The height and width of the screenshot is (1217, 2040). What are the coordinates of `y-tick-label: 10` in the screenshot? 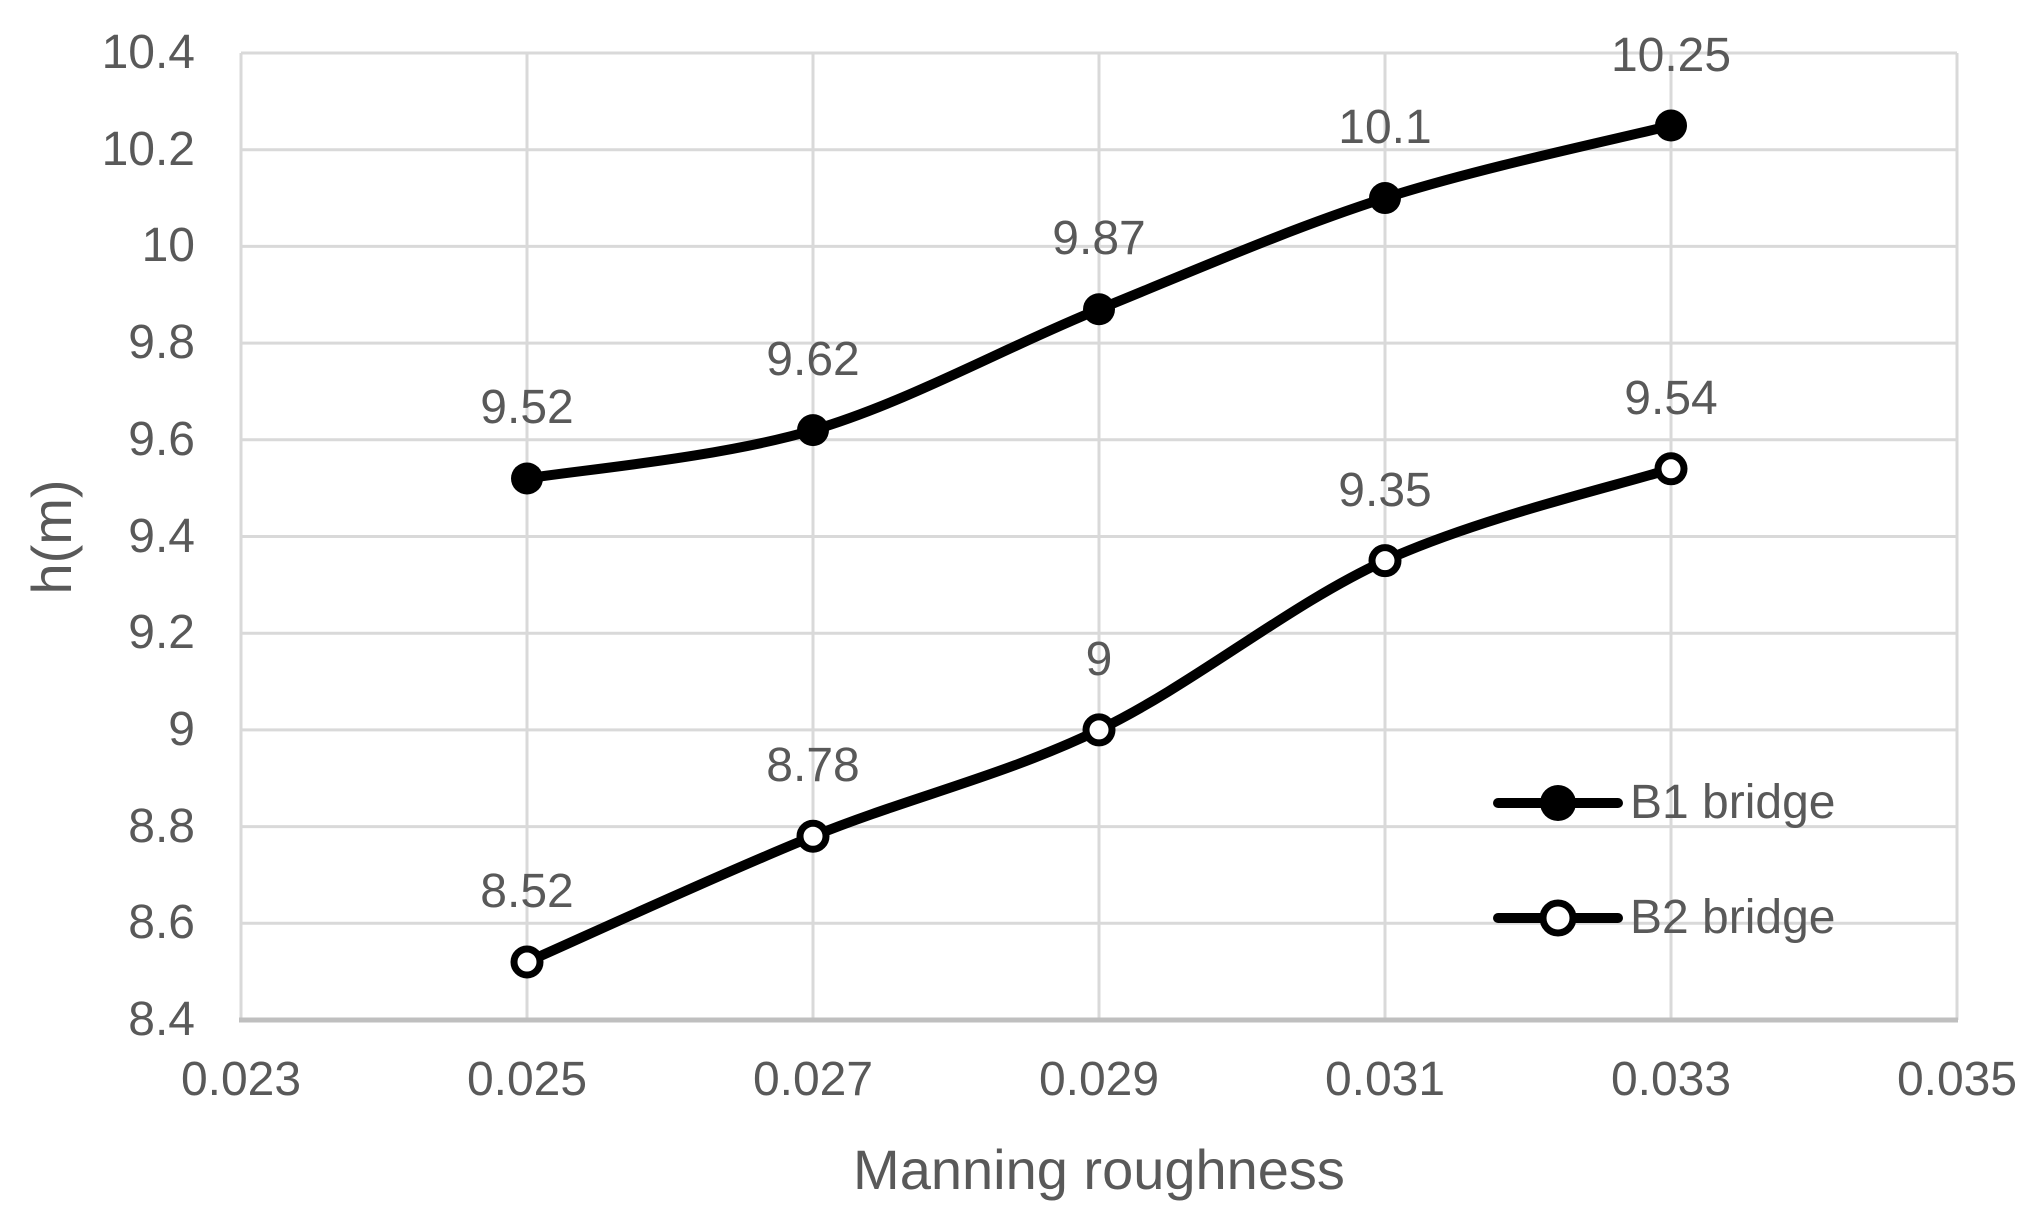 It's located at (168, 246).